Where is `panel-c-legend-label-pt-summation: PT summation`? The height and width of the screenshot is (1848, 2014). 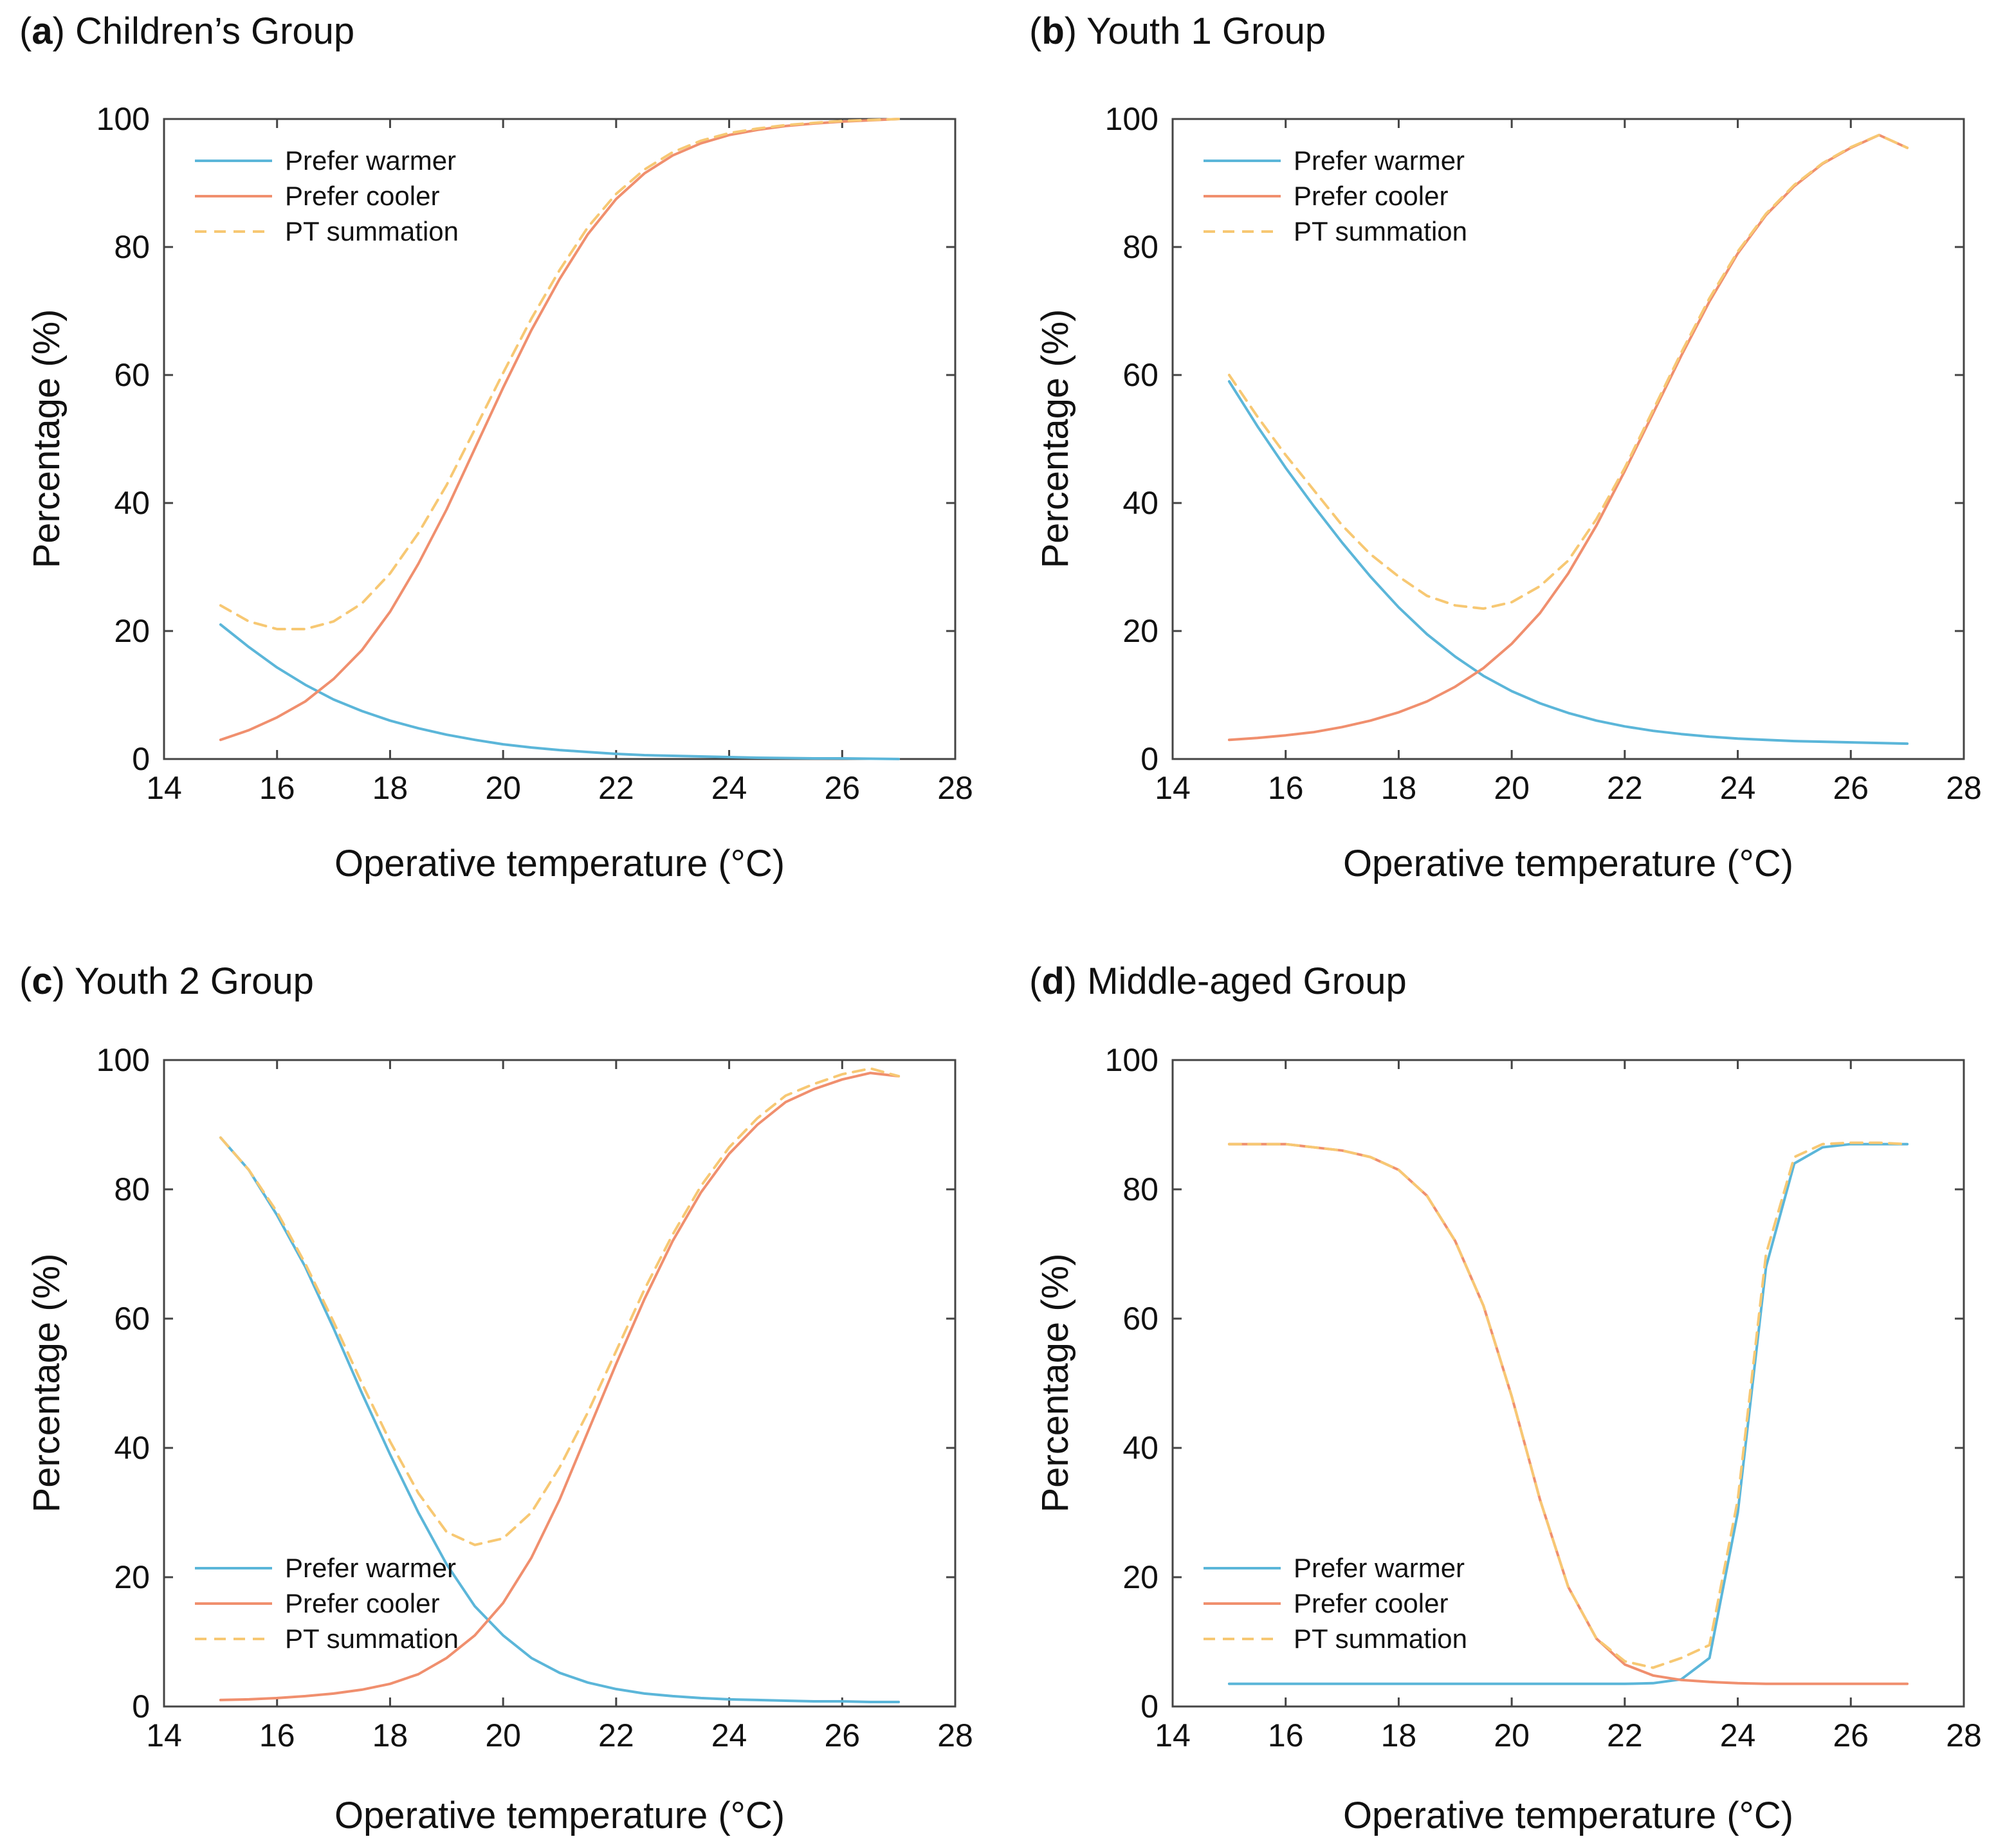 panel-c-legend-label-pt-summation: PT summation is located at coordinates (372, 1639).